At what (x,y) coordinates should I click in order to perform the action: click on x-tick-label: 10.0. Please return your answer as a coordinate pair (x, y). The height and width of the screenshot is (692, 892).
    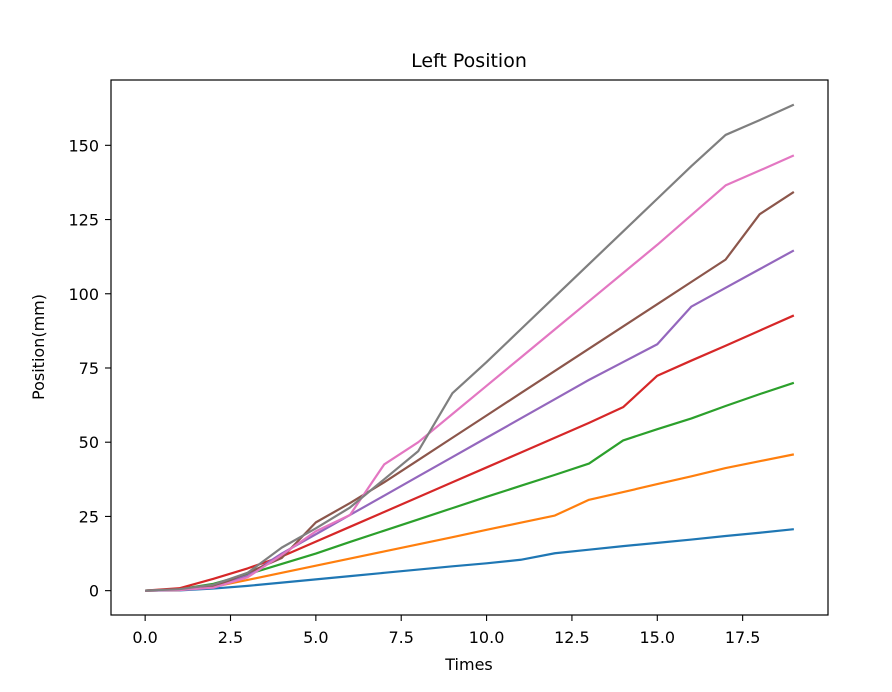
    Looking at the image, I should click on (487, 637).